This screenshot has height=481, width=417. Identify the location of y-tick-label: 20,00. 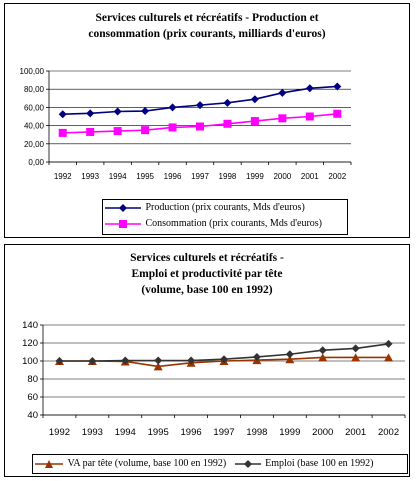
(34, 144).